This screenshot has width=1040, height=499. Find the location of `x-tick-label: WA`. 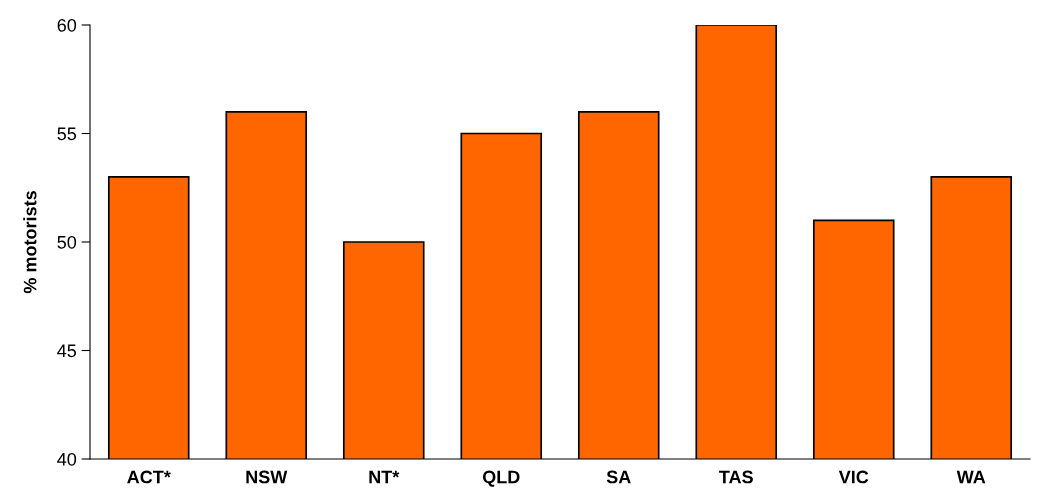

x-tick-label: WA is located at coordinates (971, 477).